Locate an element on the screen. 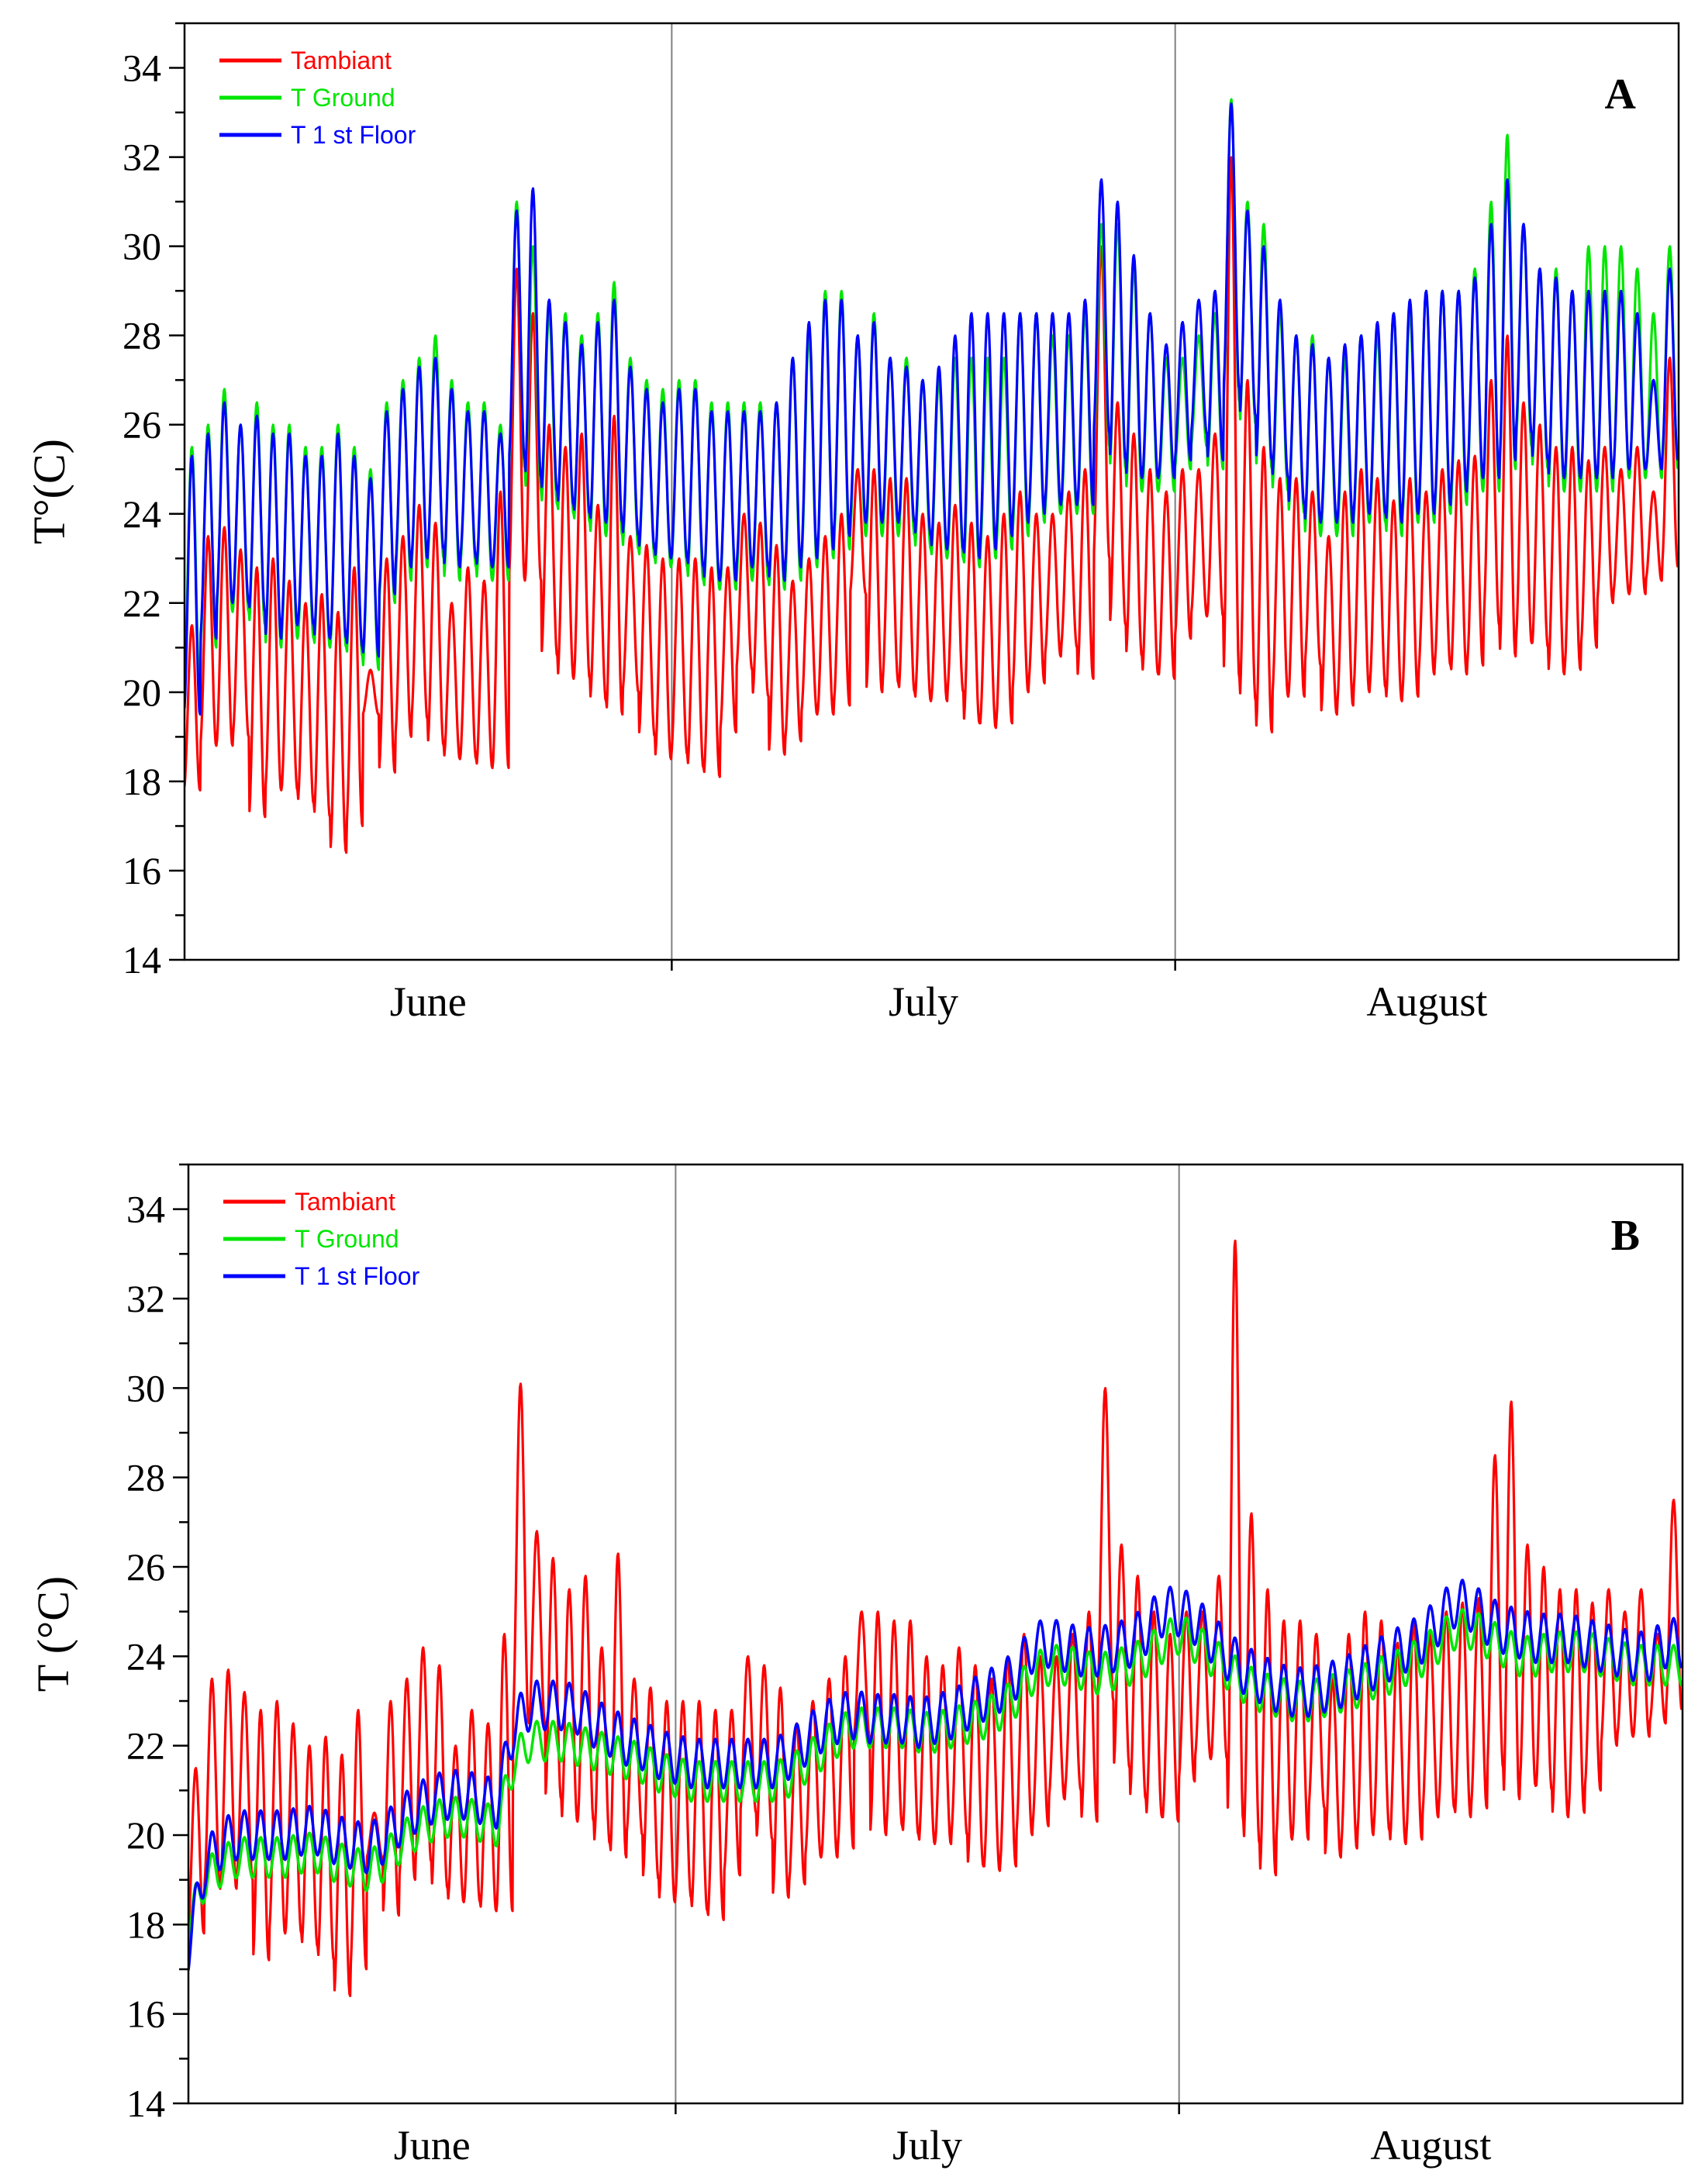 This screenshot has height=2184, width=1705. y-axis-label: T (°C) is located at coordinates (53, 1634).